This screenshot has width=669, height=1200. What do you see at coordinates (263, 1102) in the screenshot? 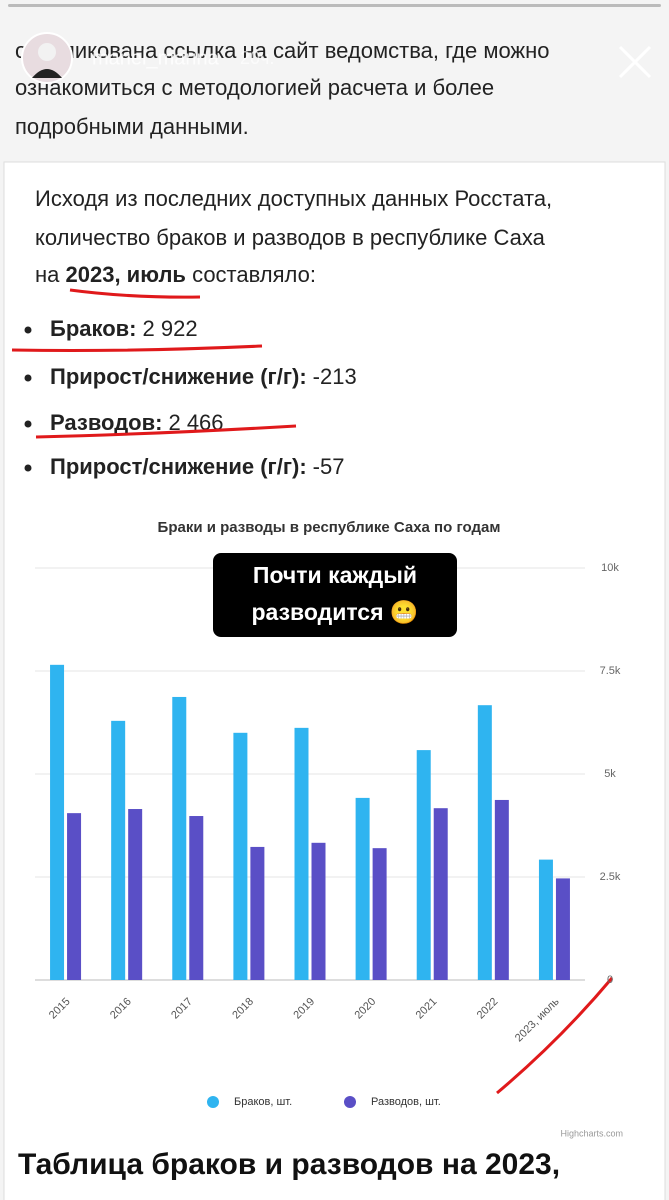
I see `legend-label: Браков, шт.` at bounding box center [263, 1102].